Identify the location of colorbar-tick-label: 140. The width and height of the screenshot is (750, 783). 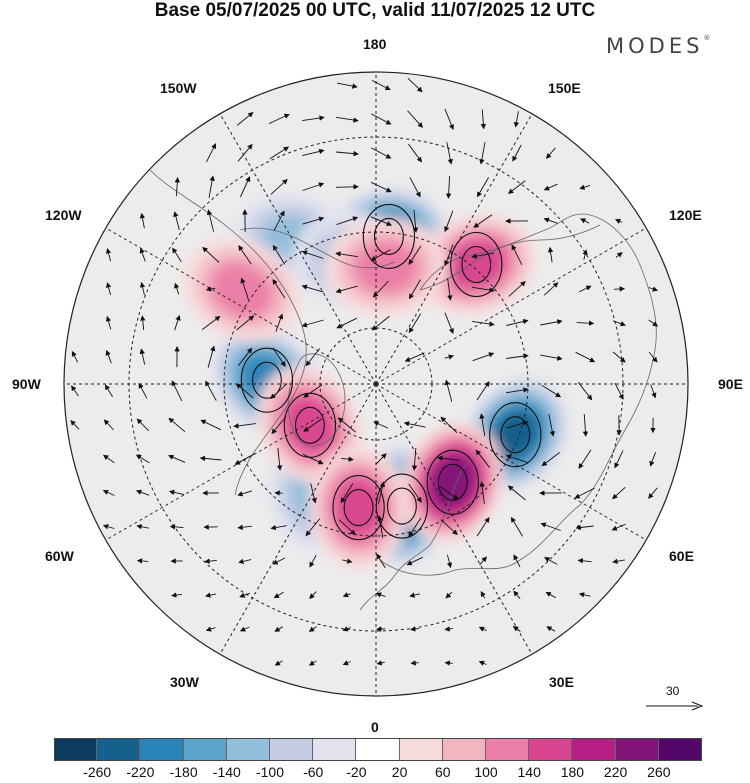
(529, 772).